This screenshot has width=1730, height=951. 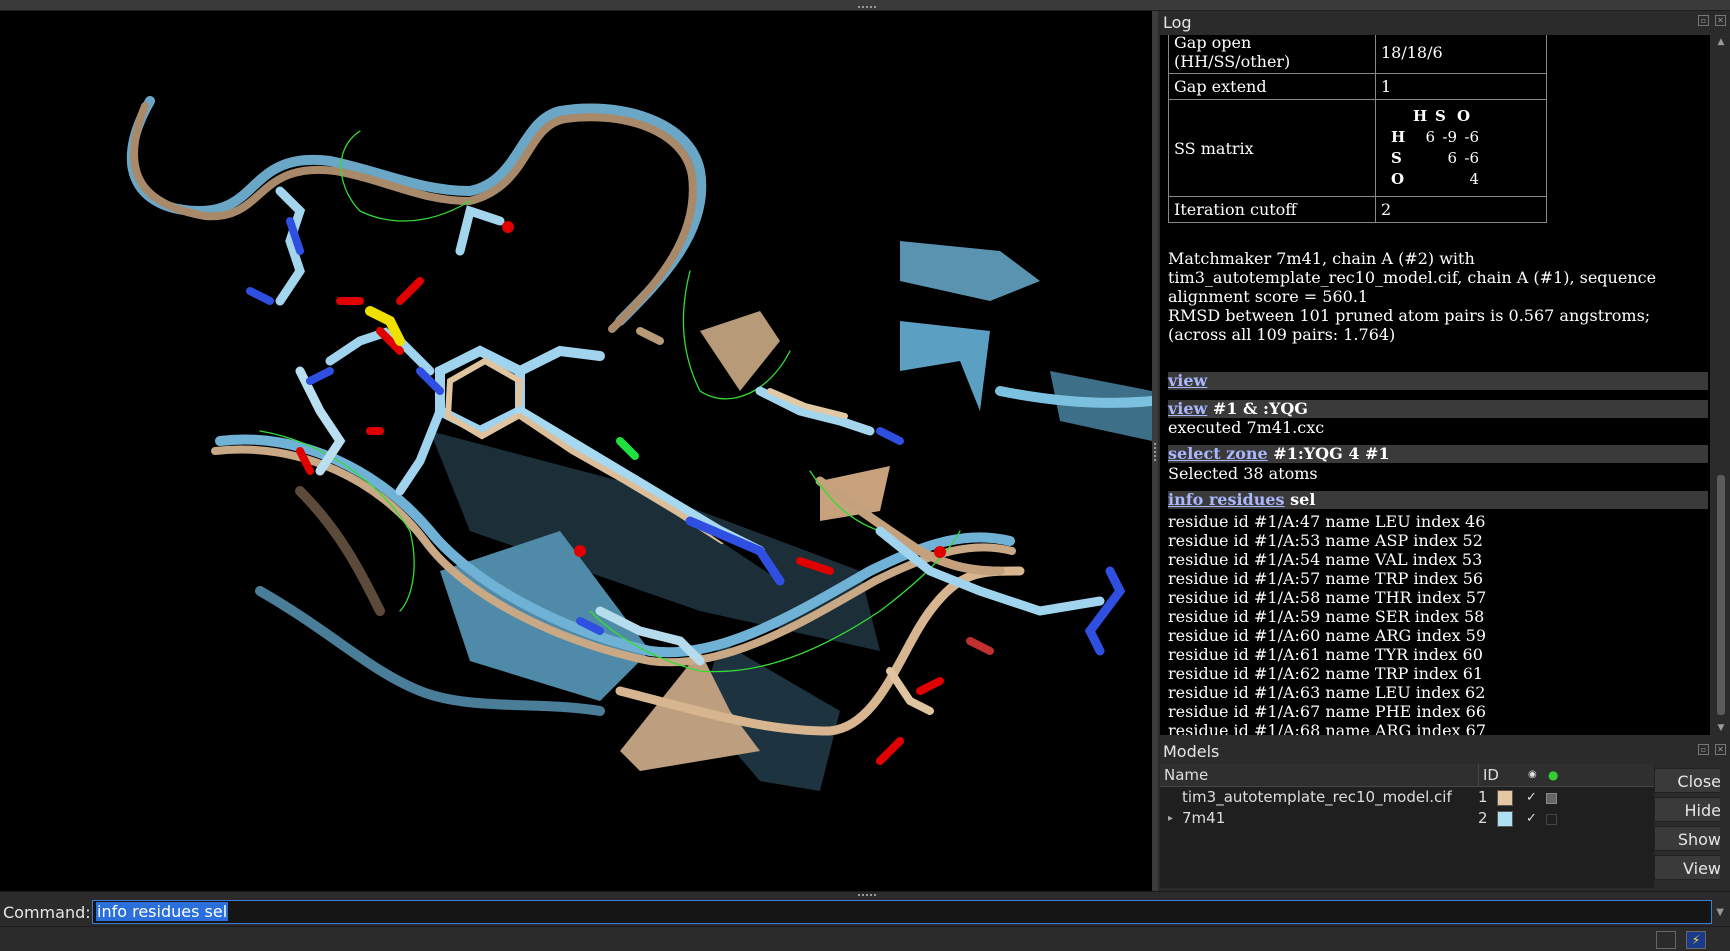 What do you see at coordinates (1272, 54) in the screenshot?
I see `param-key: Gap open (HH/SS/other)` at bounding box center [1272, 54].